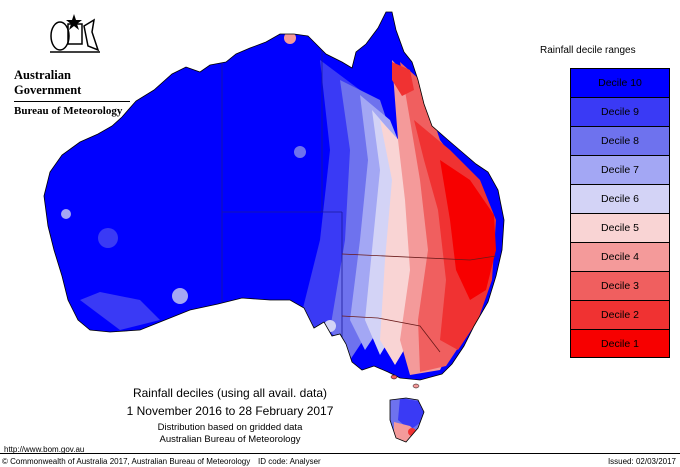 The height and width of the screenshot is (467, 680). Describe the element at coordinates (620, 256) in the screenshot. I see `legend-item: Decile 4` at that location.